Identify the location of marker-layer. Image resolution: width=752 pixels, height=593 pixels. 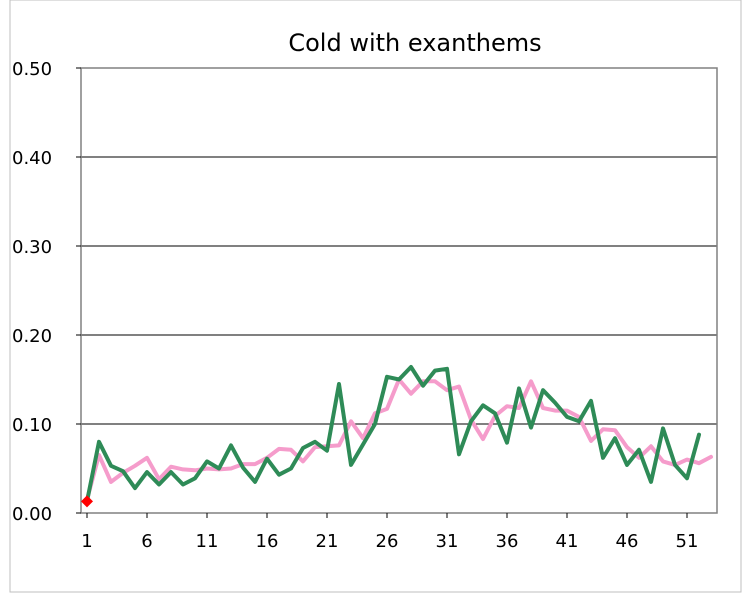
(87, 501).